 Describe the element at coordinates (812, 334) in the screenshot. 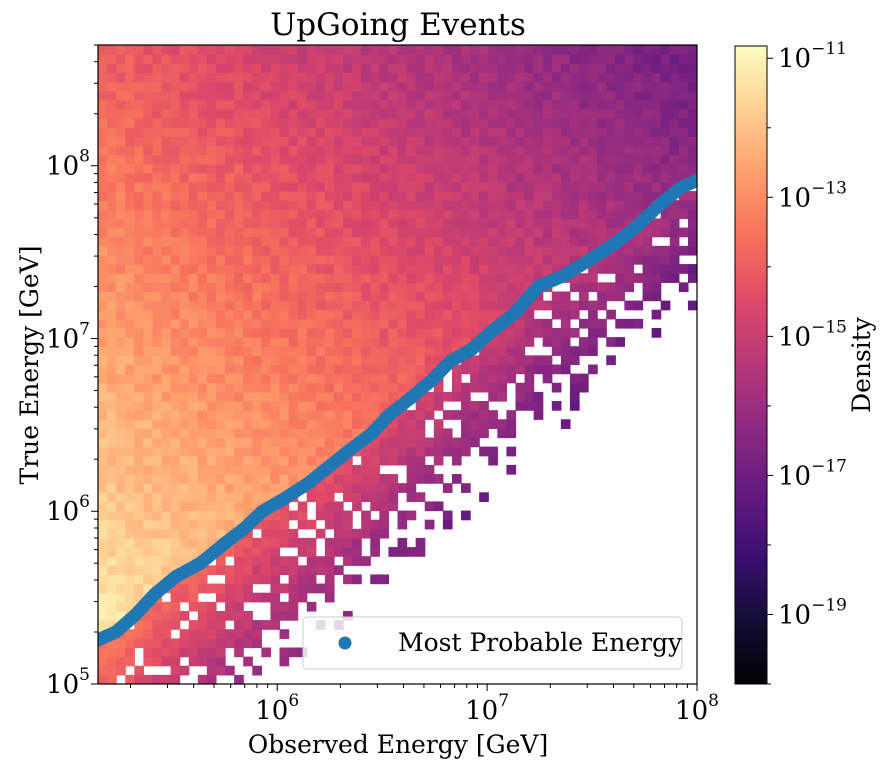

I see `colorbar-tick-label: 10−15` at that location.